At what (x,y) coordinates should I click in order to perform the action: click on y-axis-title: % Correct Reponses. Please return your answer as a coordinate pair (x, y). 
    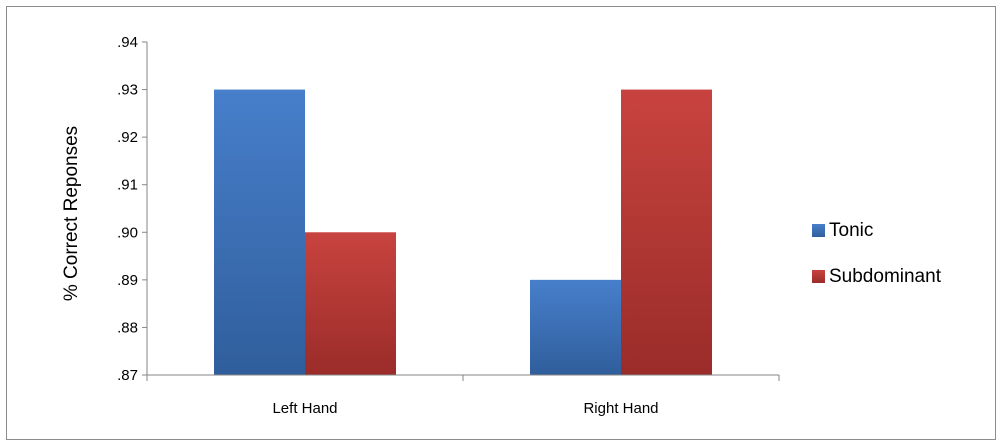
    Looking at the image, I should click on (71, 213).